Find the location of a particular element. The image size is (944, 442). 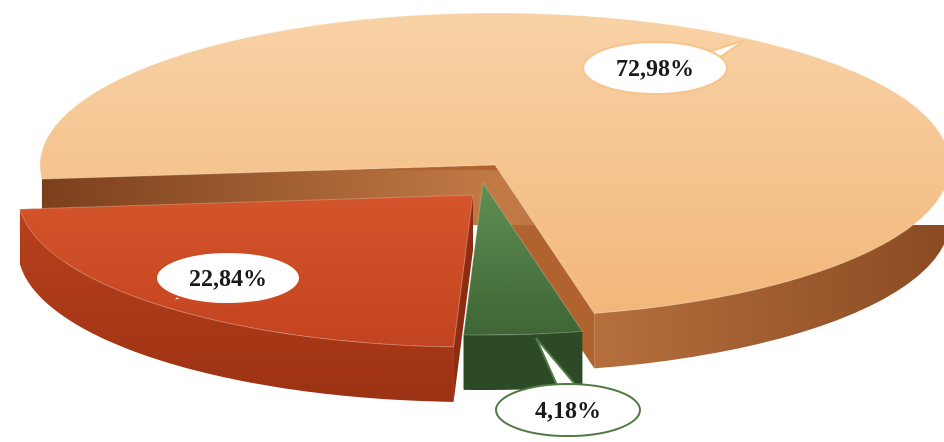

slice-label-callout: 72,98% is located at coordinates (664, 67).